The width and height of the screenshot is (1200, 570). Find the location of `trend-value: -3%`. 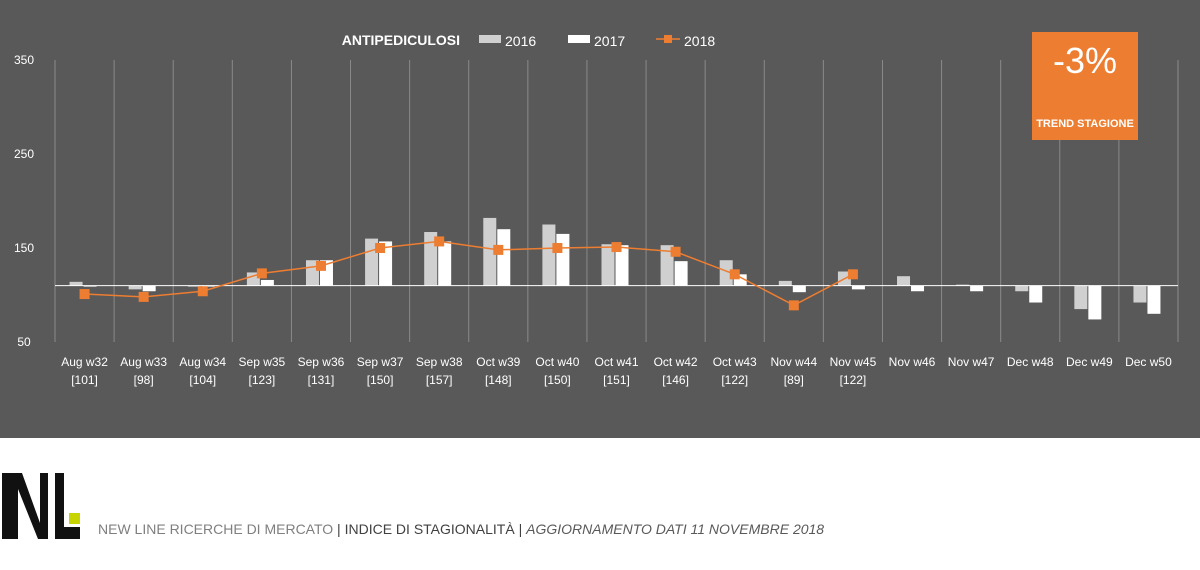

trend-value: -3% is located at coordinates (1085, 60).